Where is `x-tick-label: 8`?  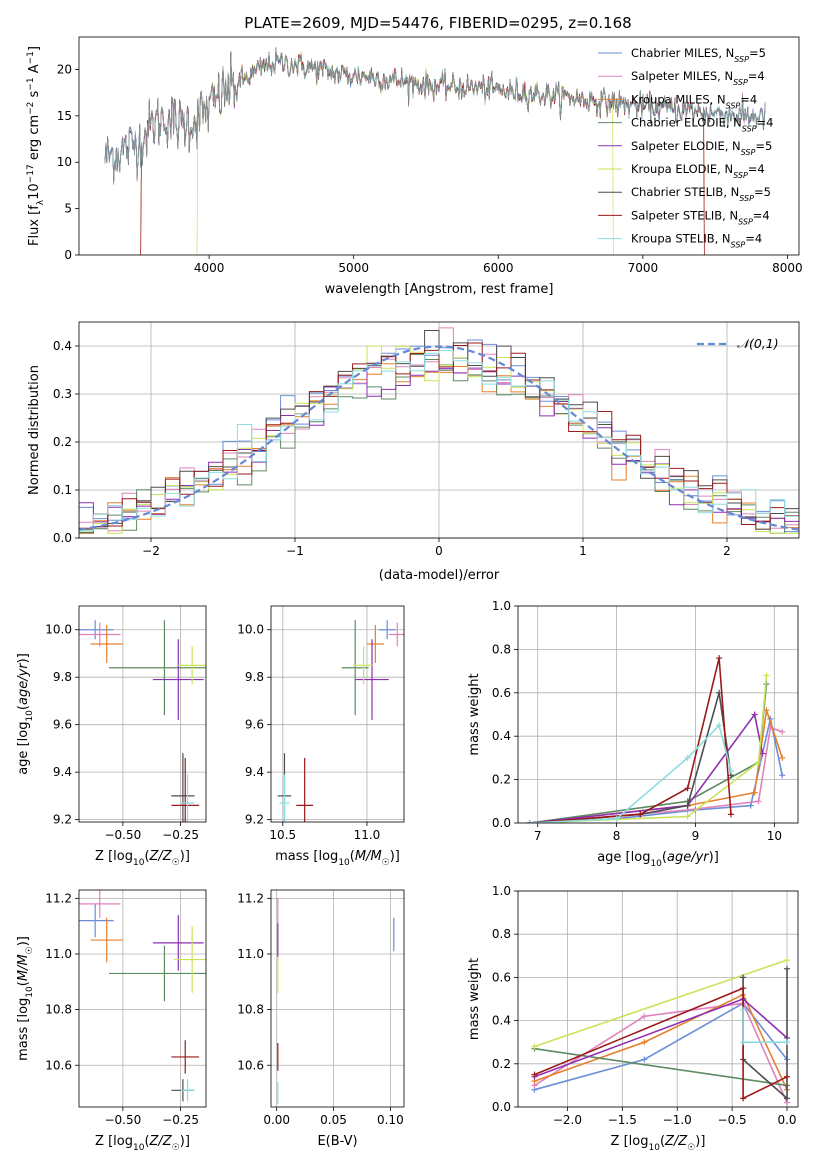
x-tick-label: 8 is located at coordinates (617, 836).